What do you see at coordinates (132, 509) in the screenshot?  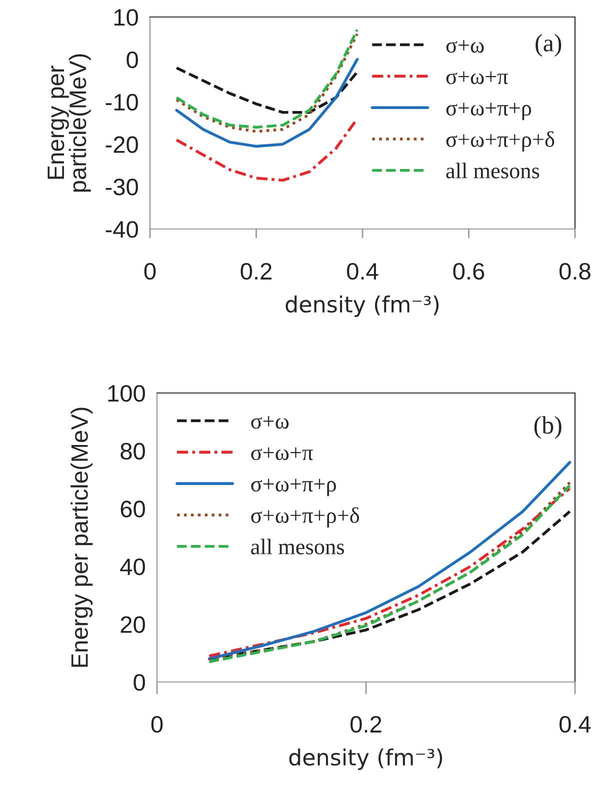 I see `y-tick-label: 60` at bounding box center [132, 509].